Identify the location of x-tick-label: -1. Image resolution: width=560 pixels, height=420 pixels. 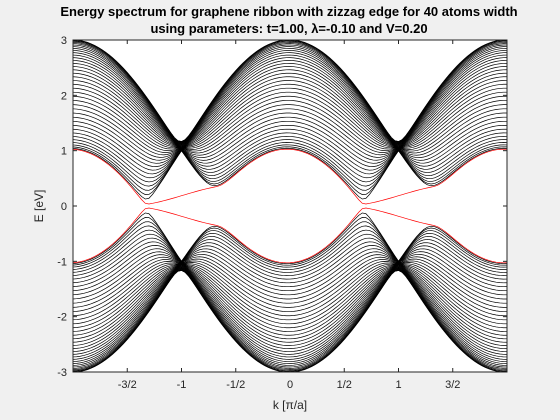
(182, 385).